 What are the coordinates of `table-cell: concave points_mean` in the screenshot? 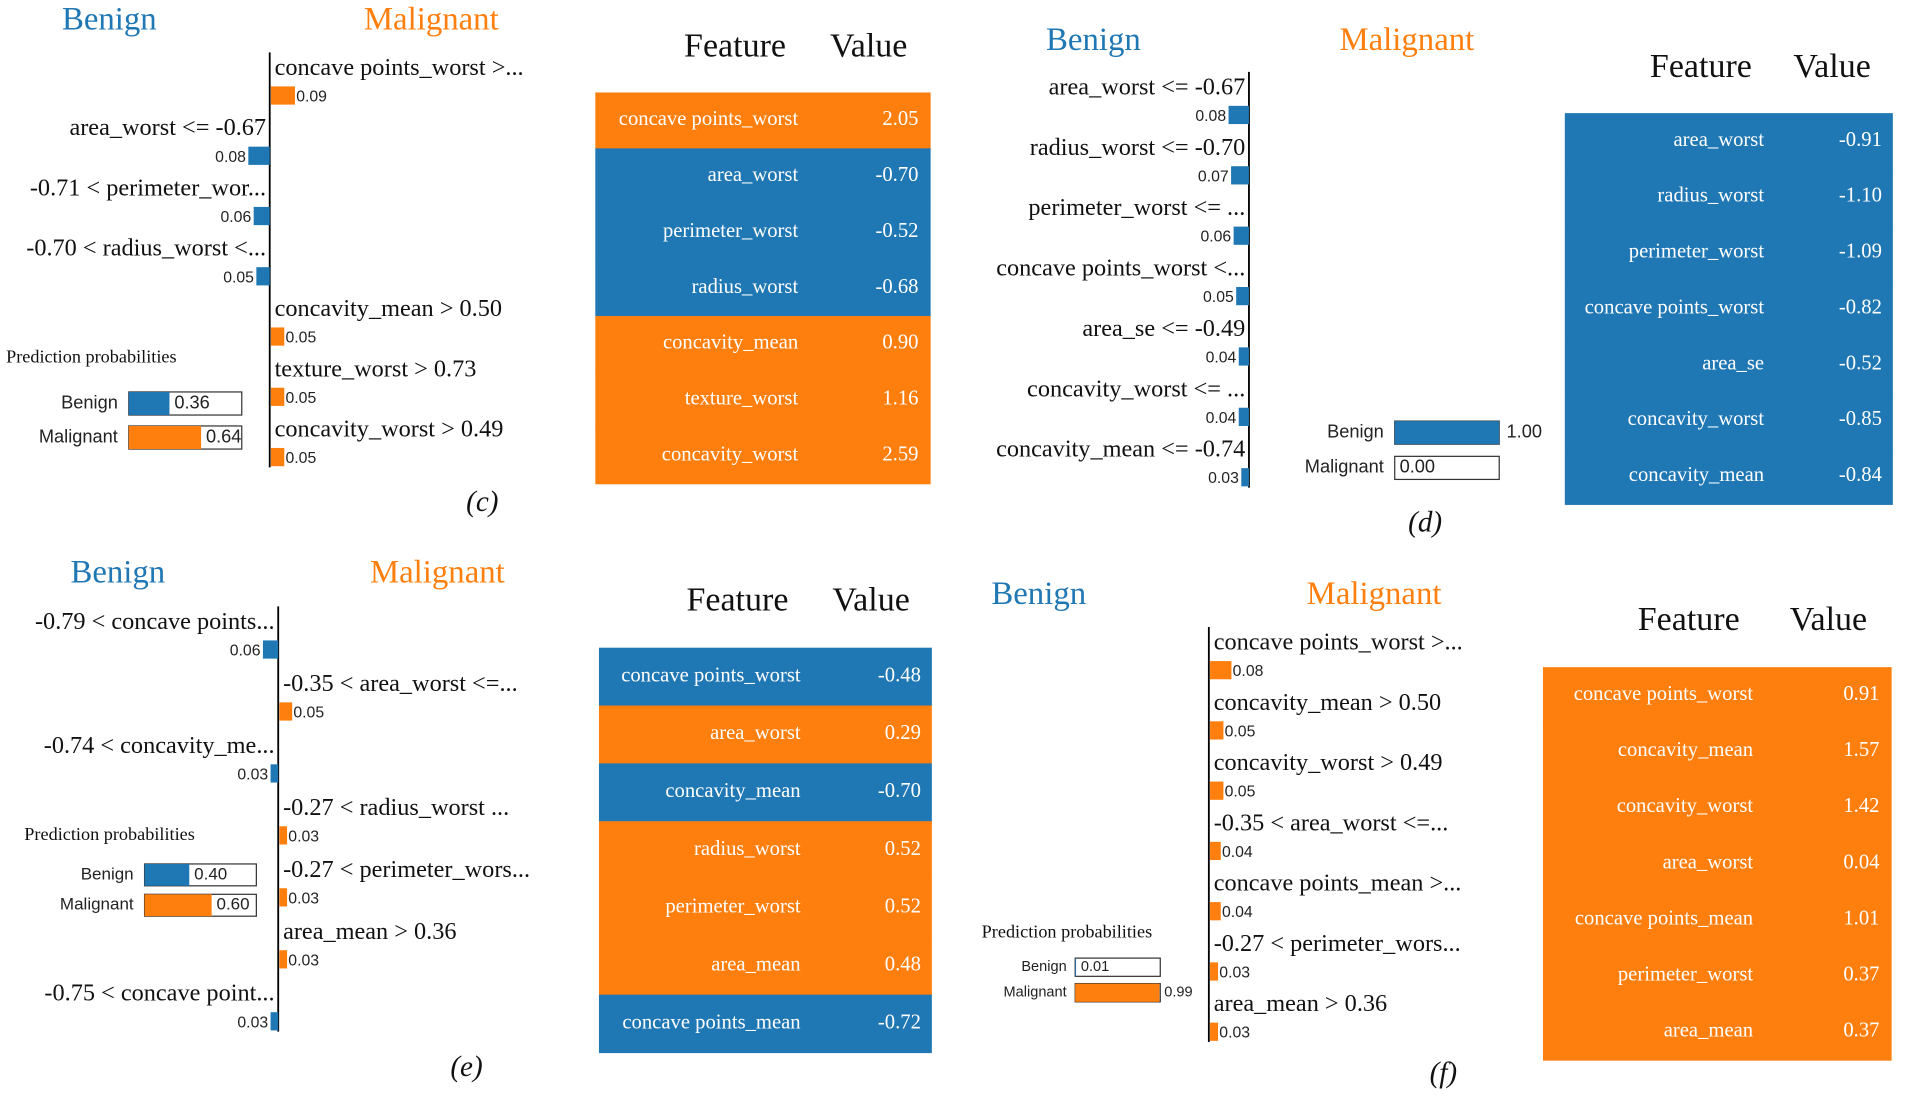 It's located at (1664, 918).